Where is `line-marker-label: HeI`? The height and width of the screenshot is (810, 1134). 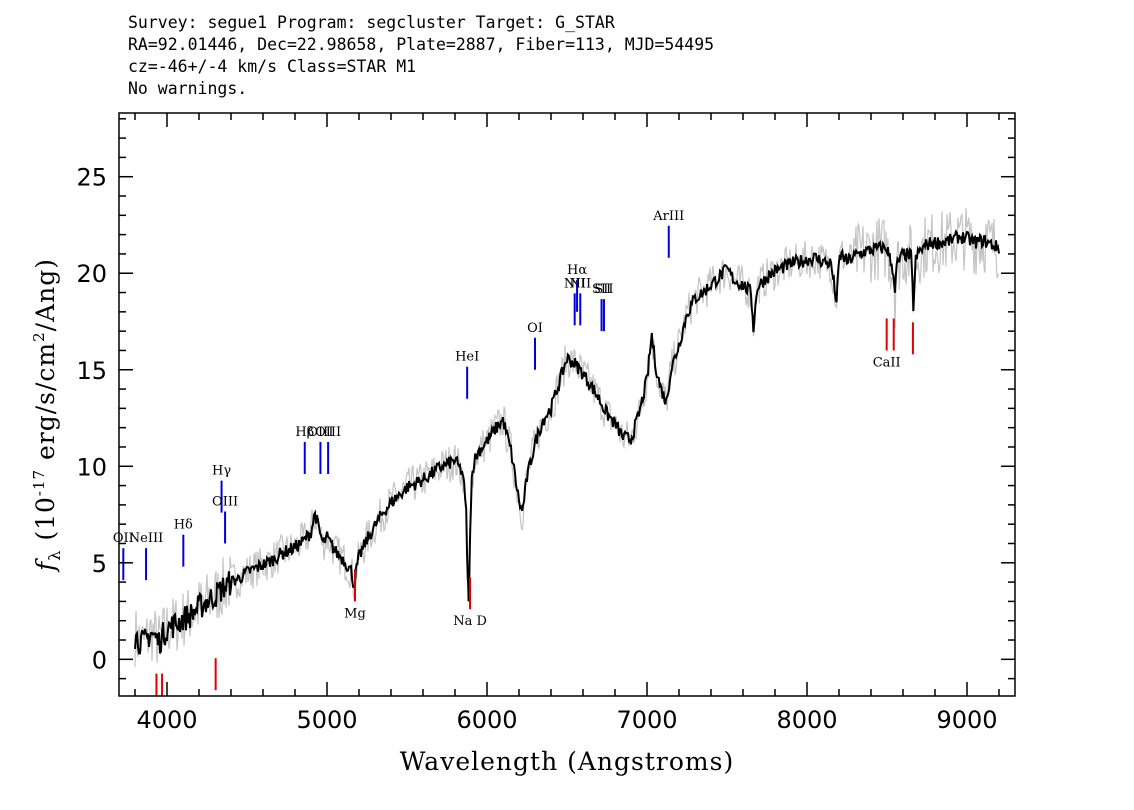 line-marker-label: HeI is located at coordinates (467, 357).